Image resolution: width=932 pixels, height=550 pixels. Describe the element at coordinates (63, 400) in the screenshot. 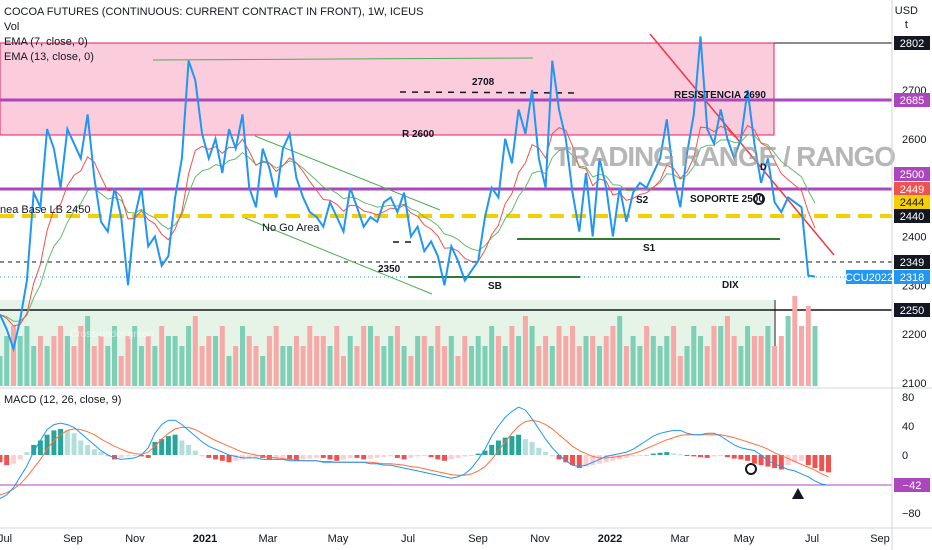

I see `macd-indicator-label: MACD (12, 26, close, 9)` at that location.